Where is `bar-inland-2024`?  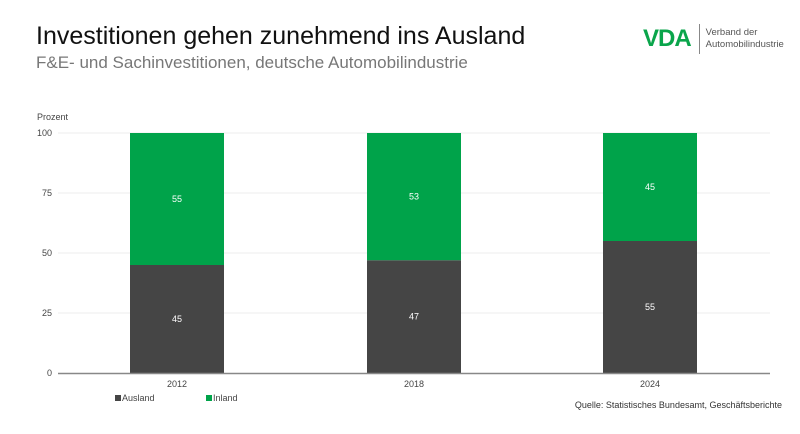
bar-inland-2024 is located at coordinates (650, 187).